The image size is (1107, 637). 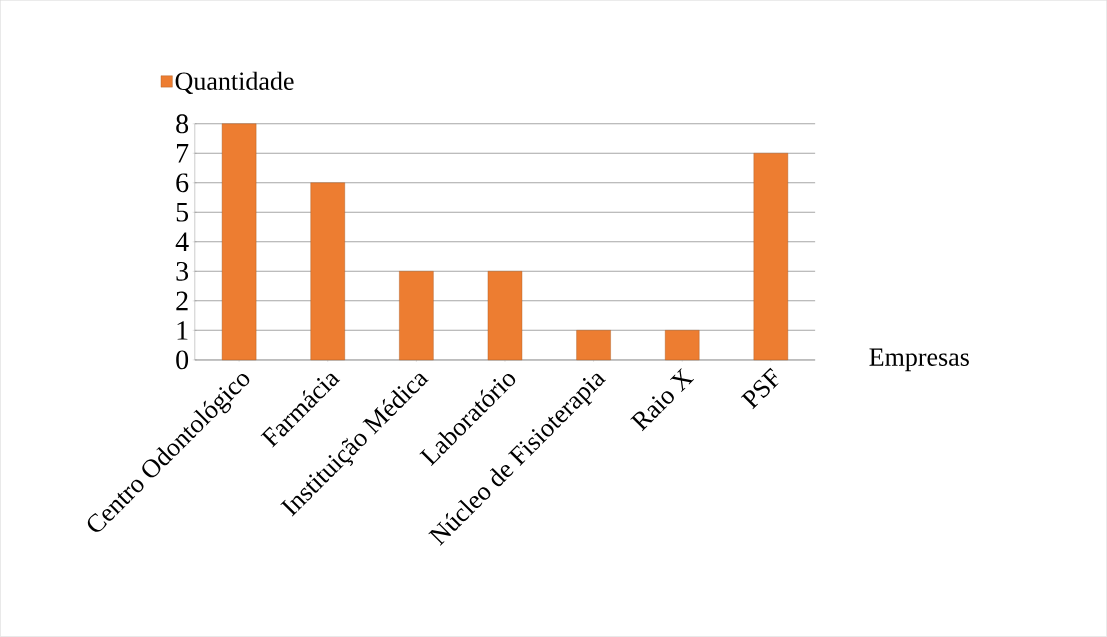 I want to click on y-tick-label: 4, so click(x=182, y=242).